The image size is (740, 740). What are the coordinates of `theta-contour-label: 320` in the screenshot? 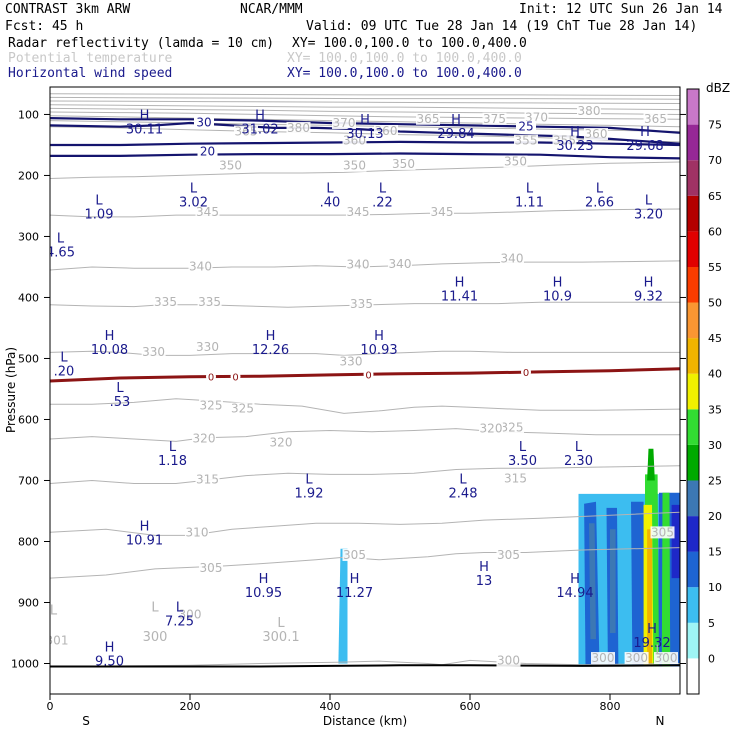 It's located at (204, 438).